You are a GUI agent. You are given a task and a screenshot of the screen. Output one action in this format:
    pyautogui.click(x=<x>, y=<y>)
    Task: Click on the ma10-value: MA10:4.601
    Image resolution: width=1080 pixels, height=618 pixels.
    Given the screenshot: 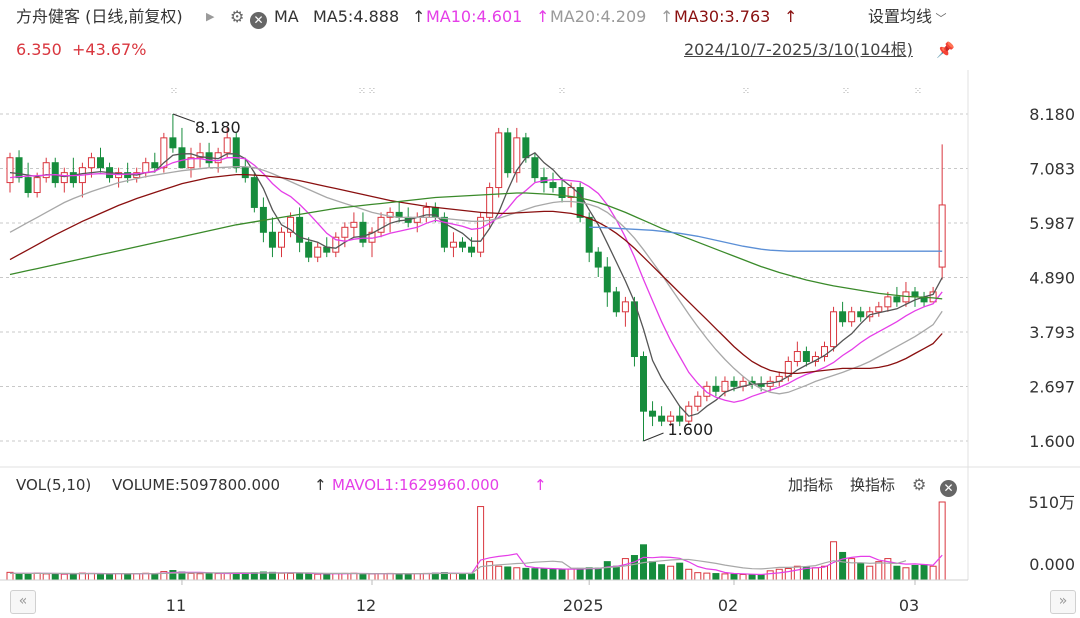 What is the action you would take?
    pyautogui.click(x=474, y=16)
    